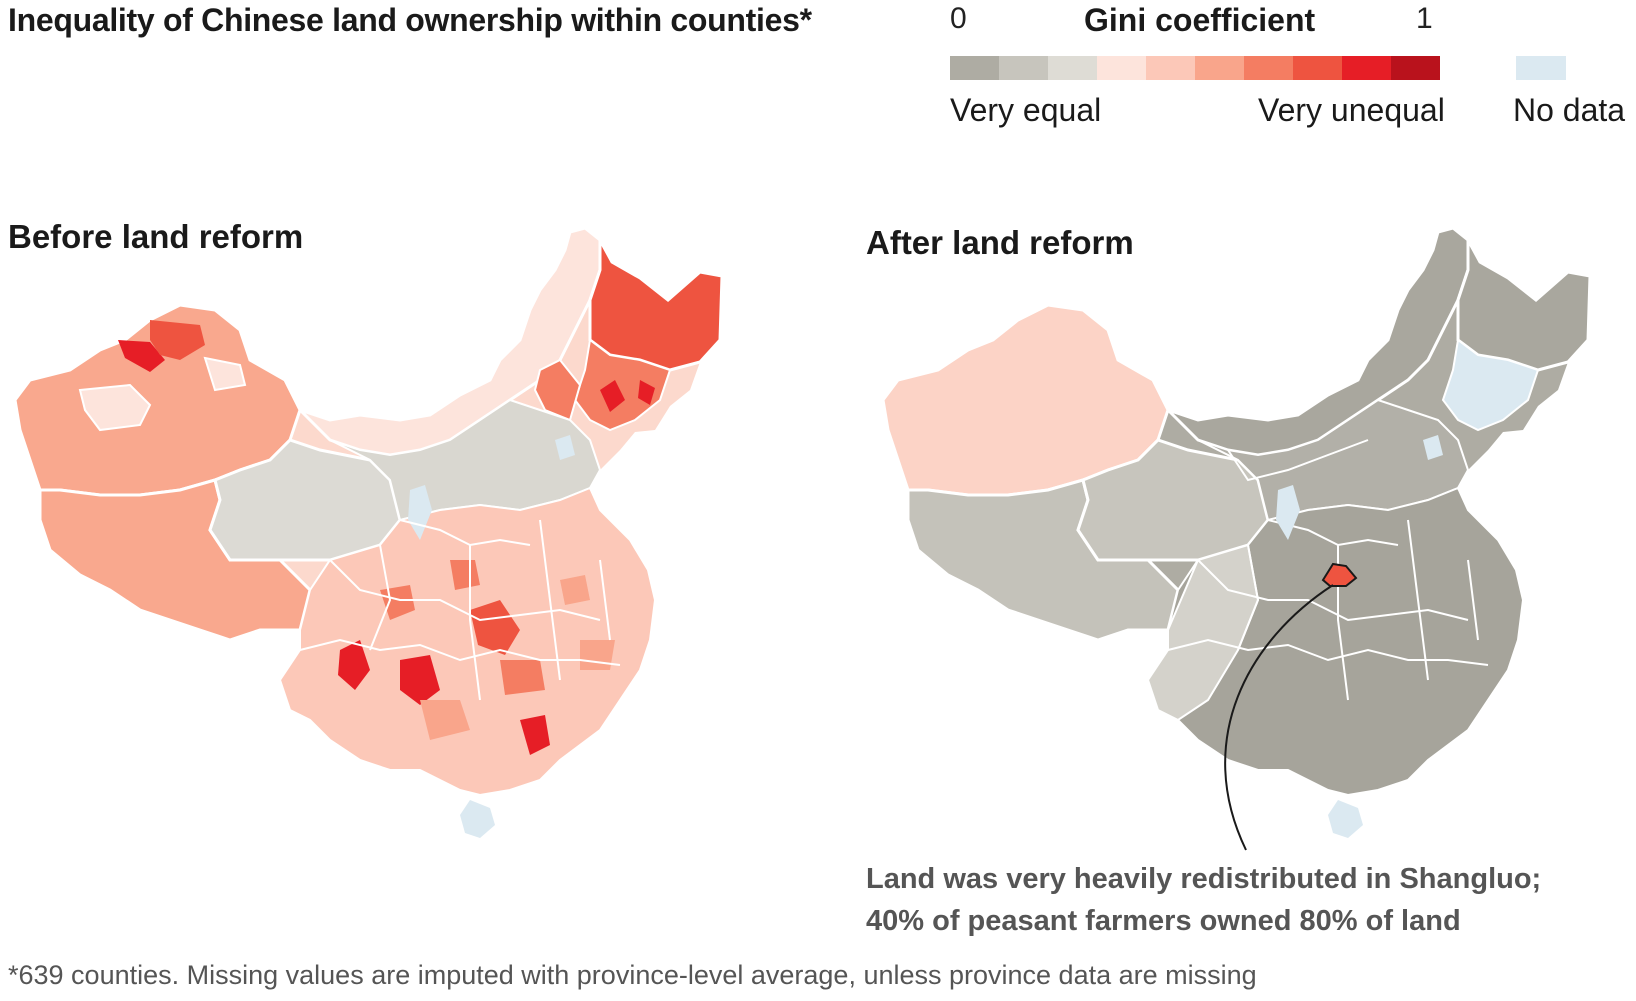 The width and height of the screenshot is (1636, 1001). Describe the element at coordinates (1200, 20) in the screenshot. I see `legend-title: Gini coefficient` at that location.